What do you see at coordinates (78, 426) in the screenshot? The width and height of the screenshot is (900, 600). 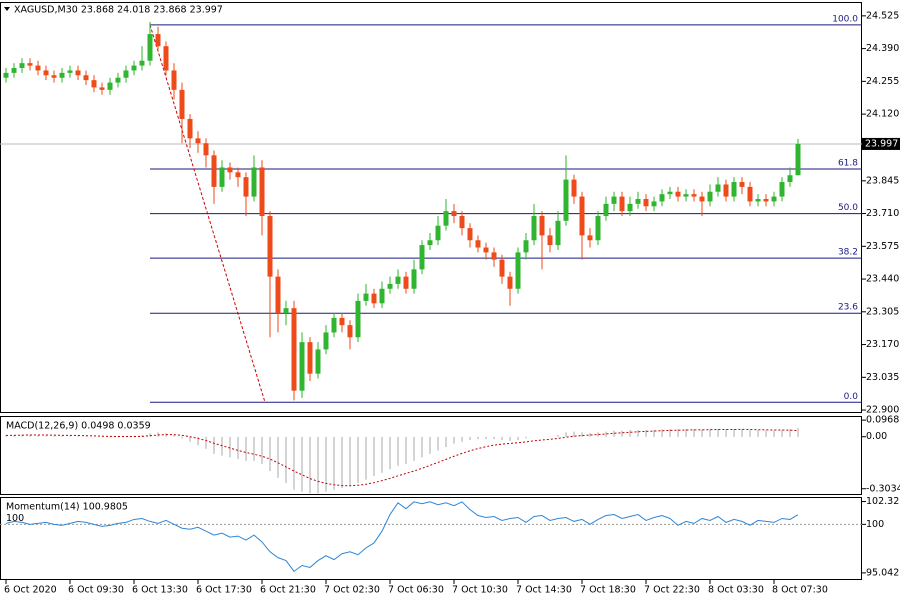 I see `macd-title: MACD(12,26,9) 0.0498 0.0359` at bounding box center [78, 426].